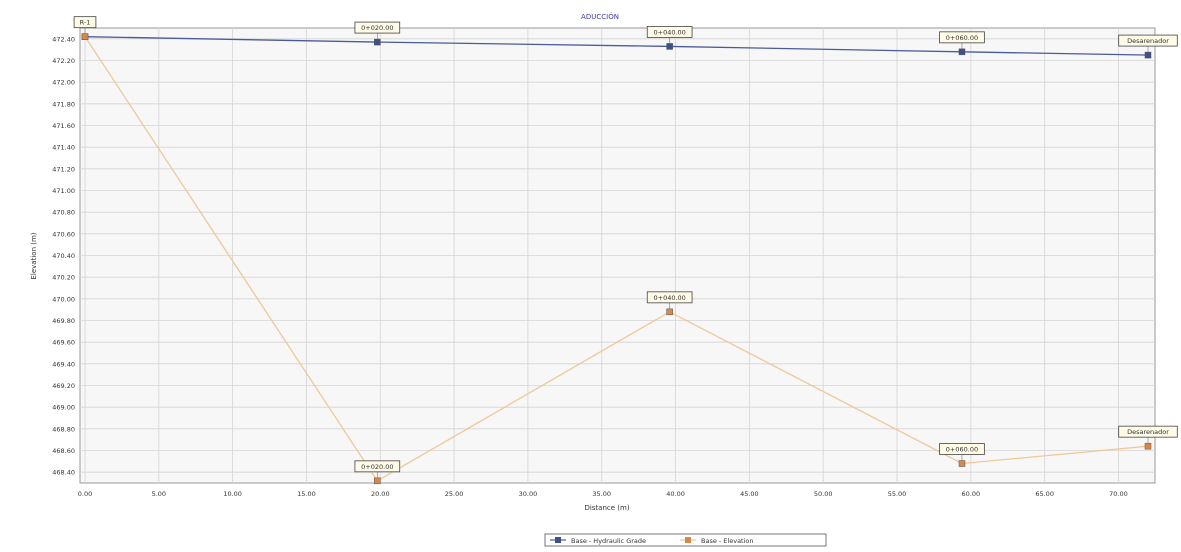  What do you see at coordinates (34, 255) in the screenshot?
I see `y-axis-label: Elevation (m)` at bounding box center [34, 255].